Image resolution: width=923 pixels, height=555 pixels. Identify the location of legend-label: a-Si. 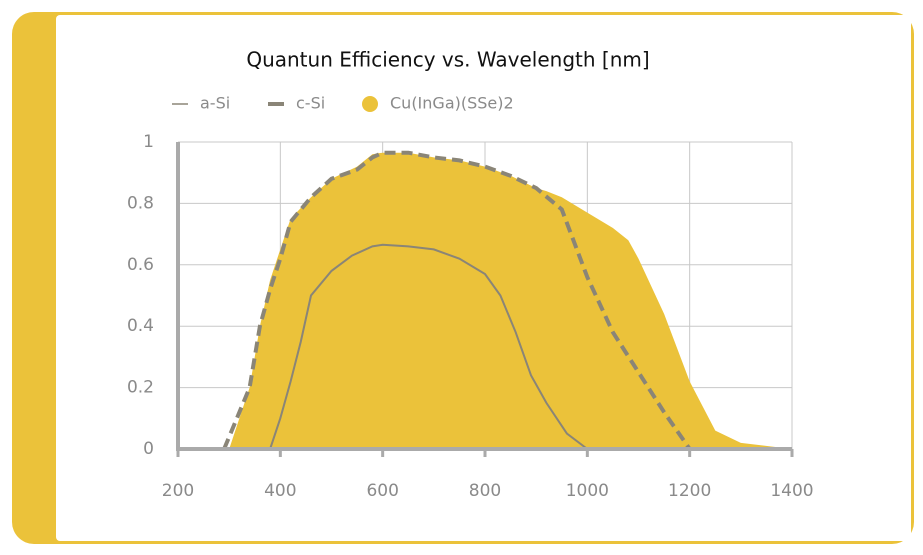
(215, 103).